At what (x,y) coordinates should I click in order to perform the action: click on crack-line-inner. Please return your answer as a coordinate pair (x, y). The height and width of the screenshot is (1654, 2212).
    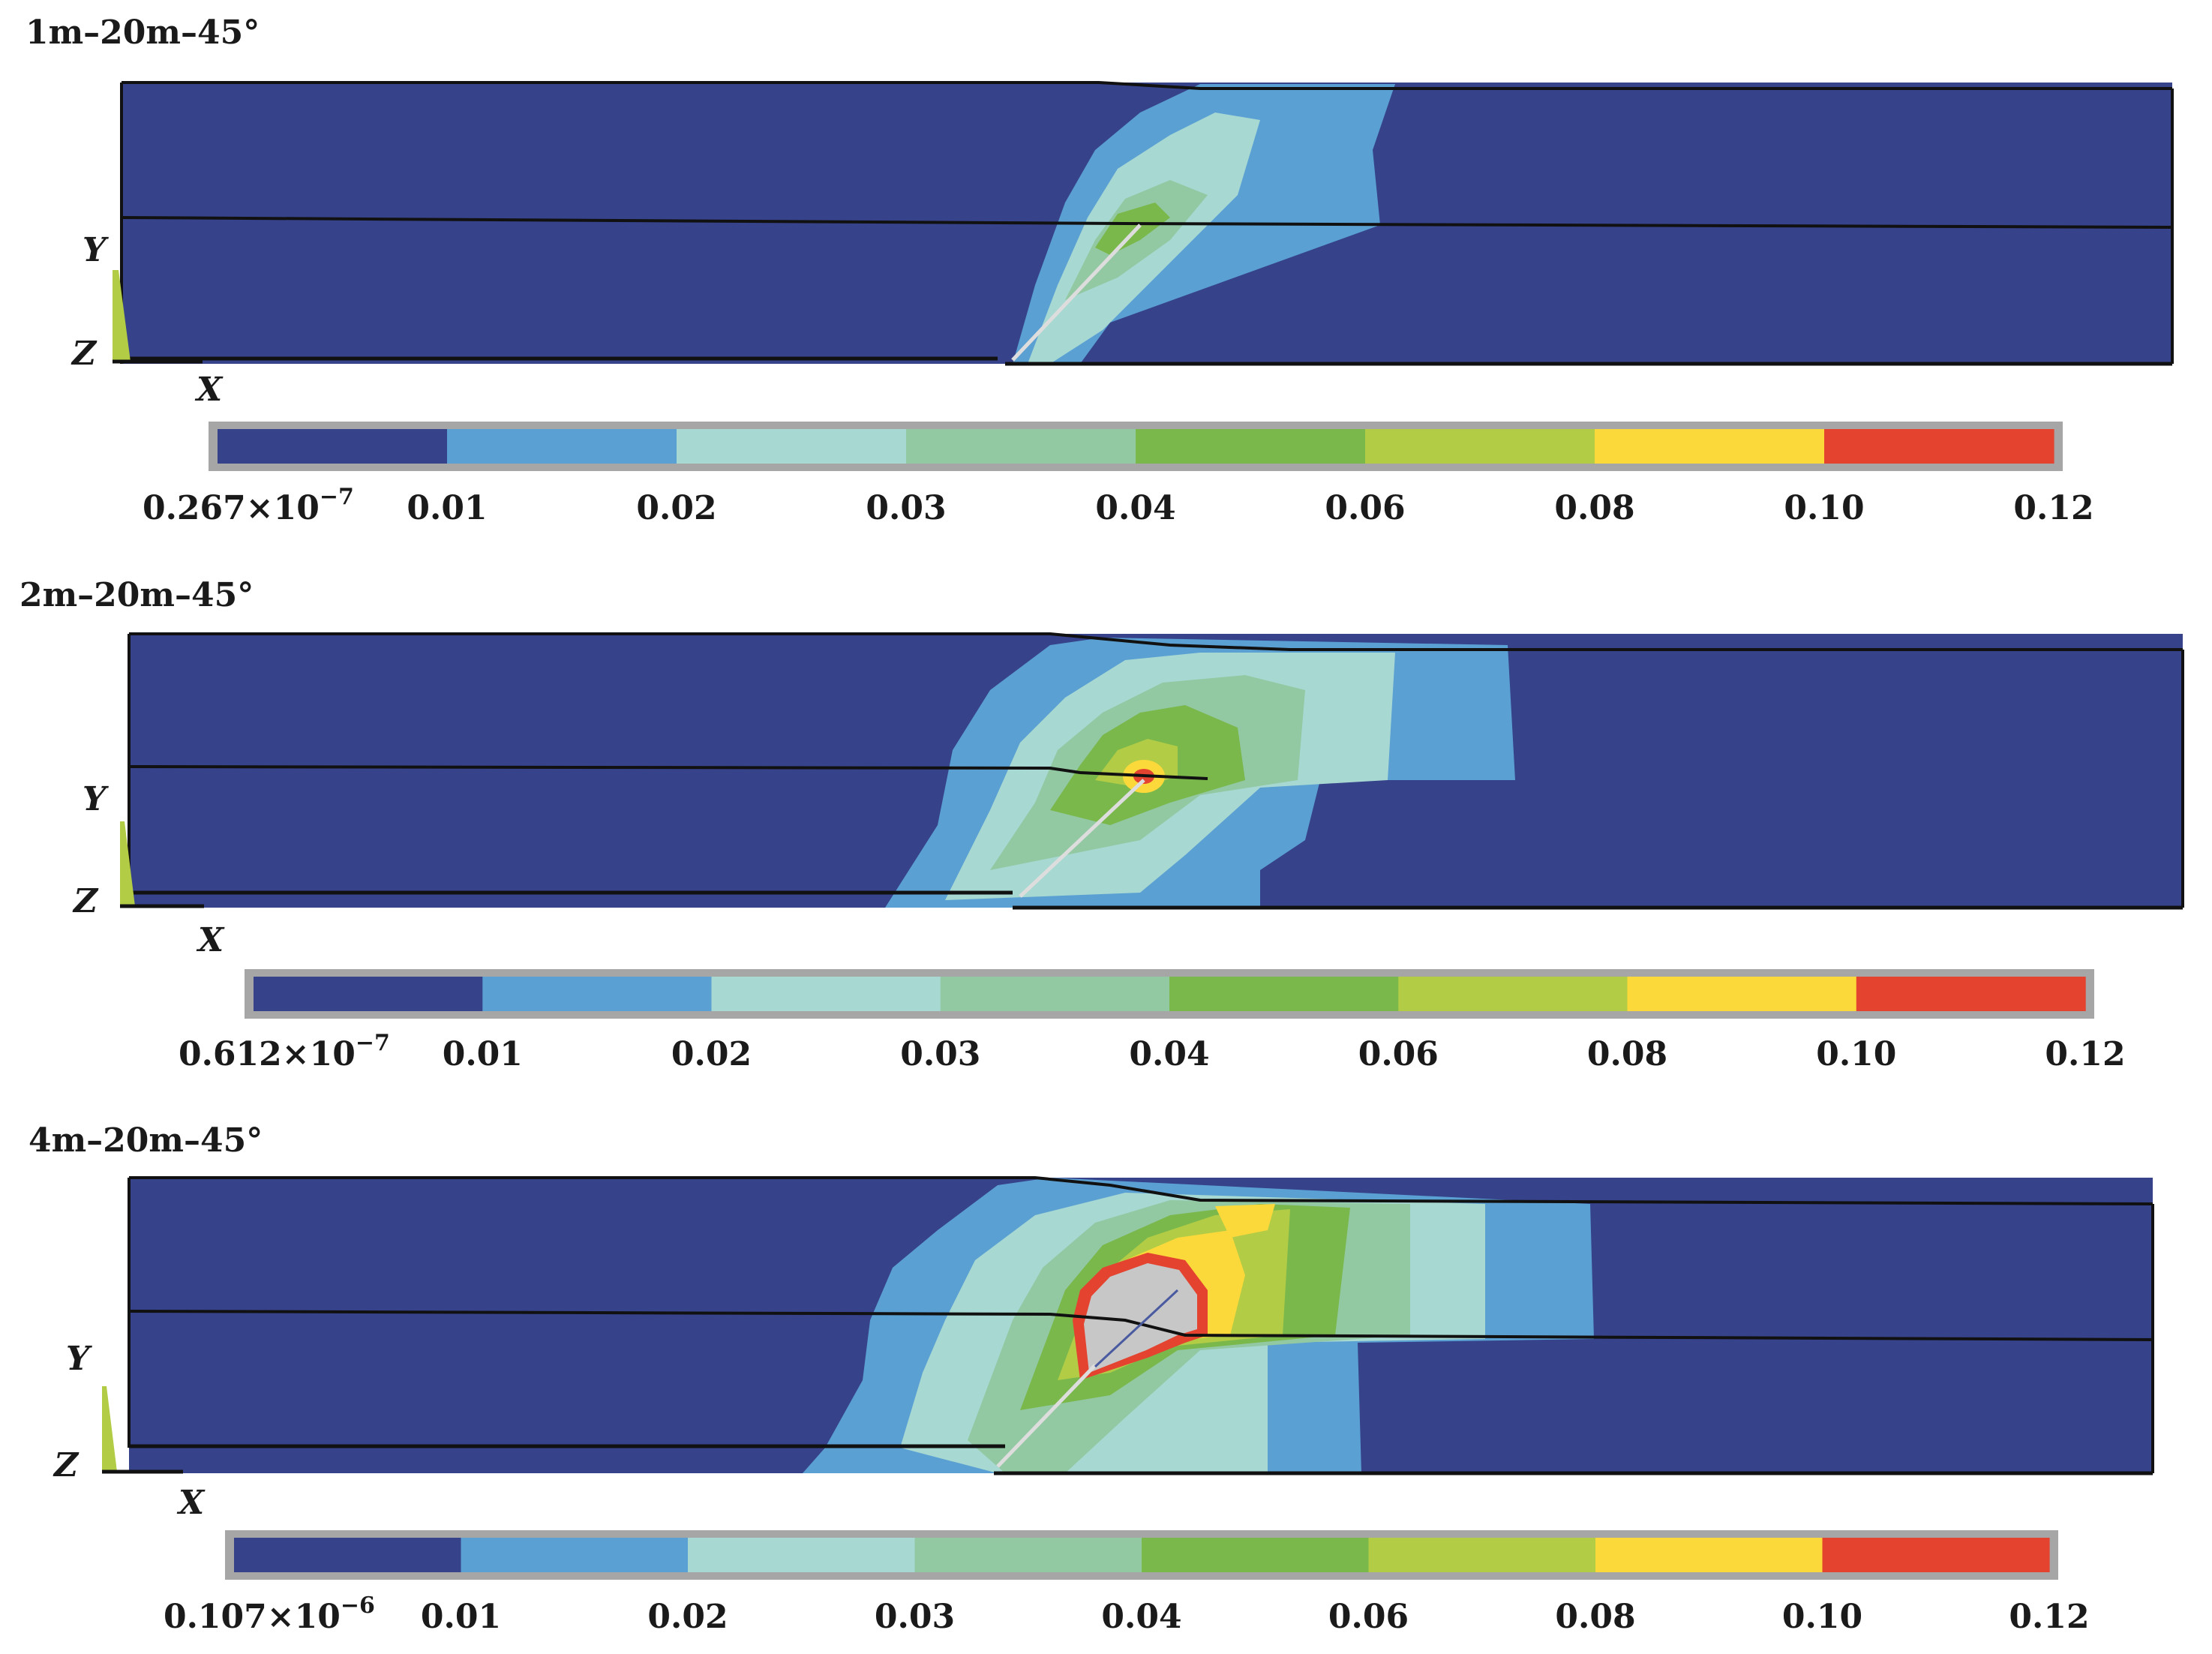
    Looking at the image, I should click on (1136, 1328).